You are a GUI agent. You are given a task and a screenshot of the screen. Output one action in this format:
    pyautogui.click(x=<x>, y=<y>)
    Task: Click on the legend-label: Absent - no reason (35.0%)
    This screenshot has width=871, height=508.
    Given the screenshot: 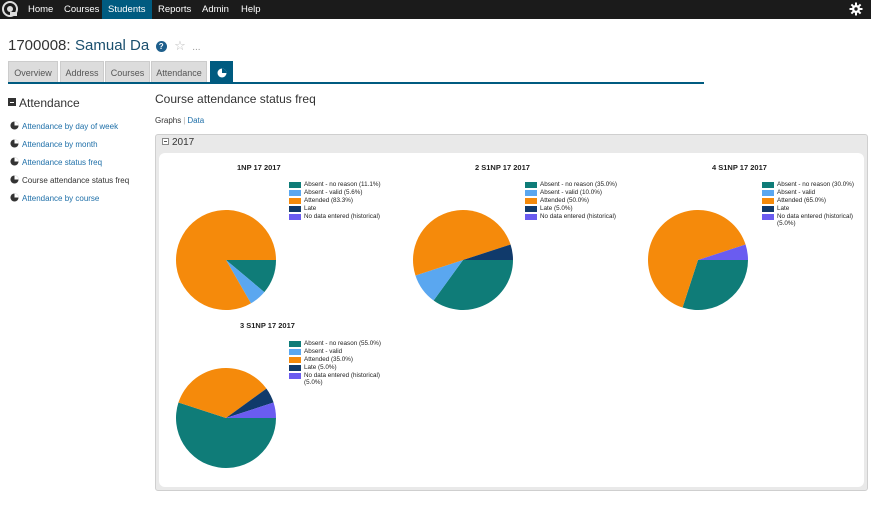 What is the action you would take?
    pyautogui.click(x=579, y=184)
    